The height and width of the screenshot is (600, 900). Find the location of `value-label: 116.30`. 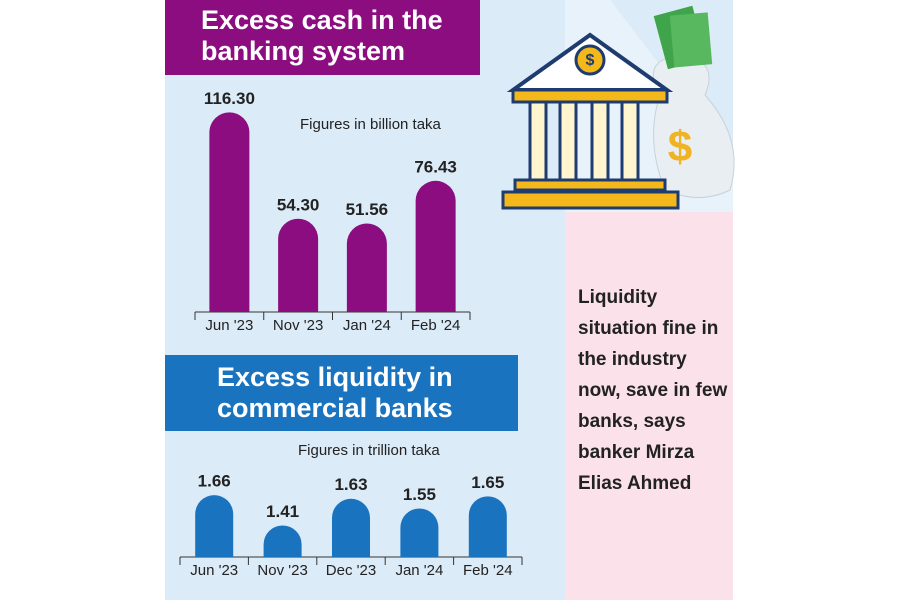

value-label: 116.30 is located at coordinates (229, 98).